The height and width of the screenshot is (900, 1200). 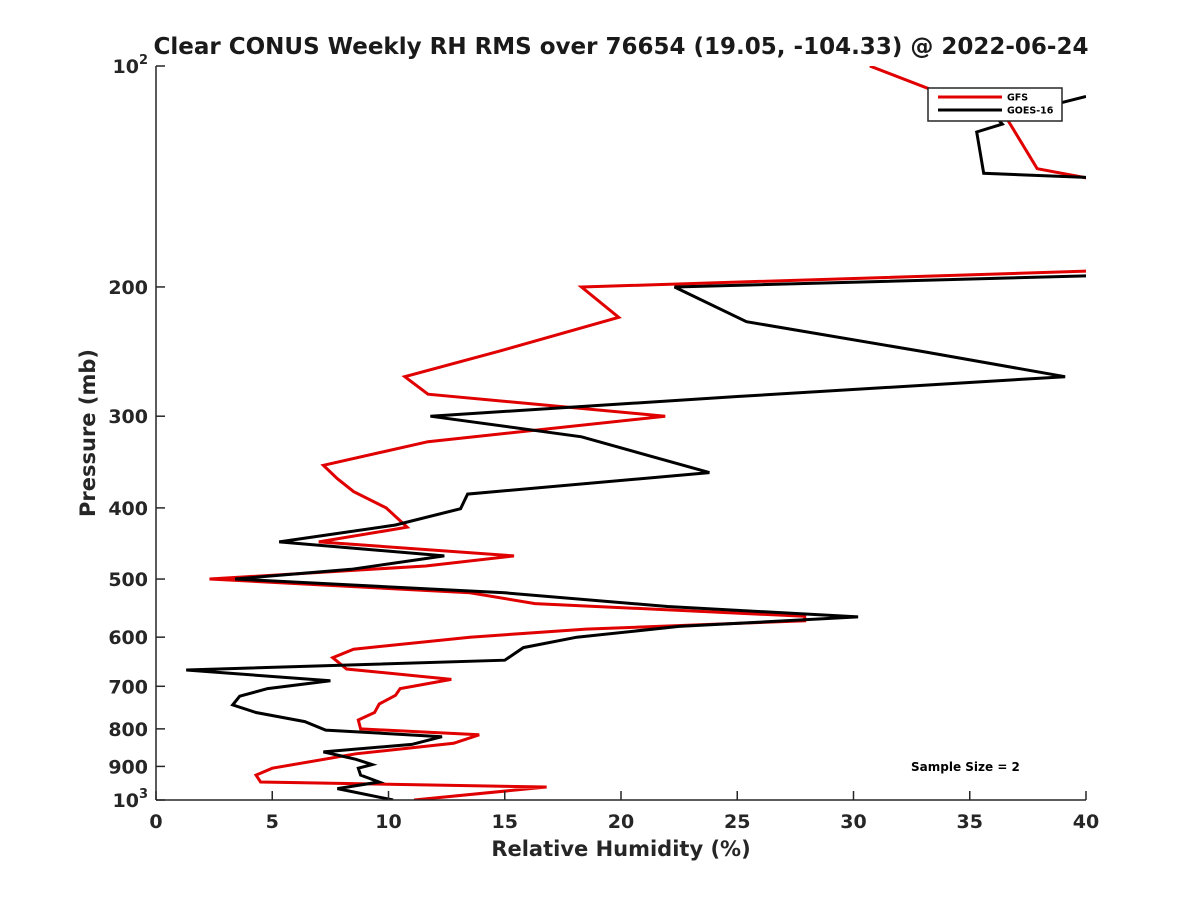 I want to click on x-axis-ticks: 0 5 10 15 20 25 30 35 40, so click(x=624, y=812).